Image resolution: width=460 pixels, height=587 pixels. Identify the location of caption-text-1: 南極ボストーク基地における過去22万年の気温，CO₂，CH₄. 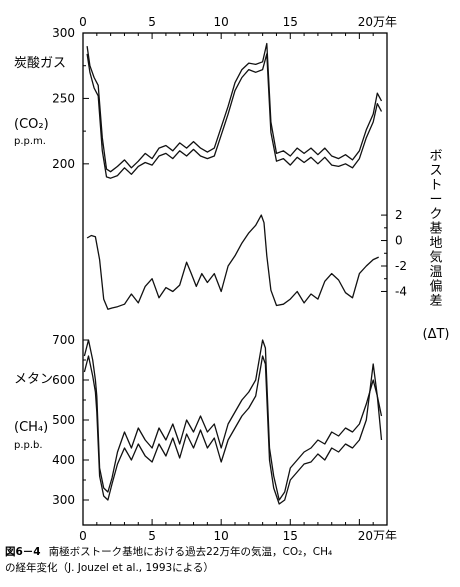
(190, 552).